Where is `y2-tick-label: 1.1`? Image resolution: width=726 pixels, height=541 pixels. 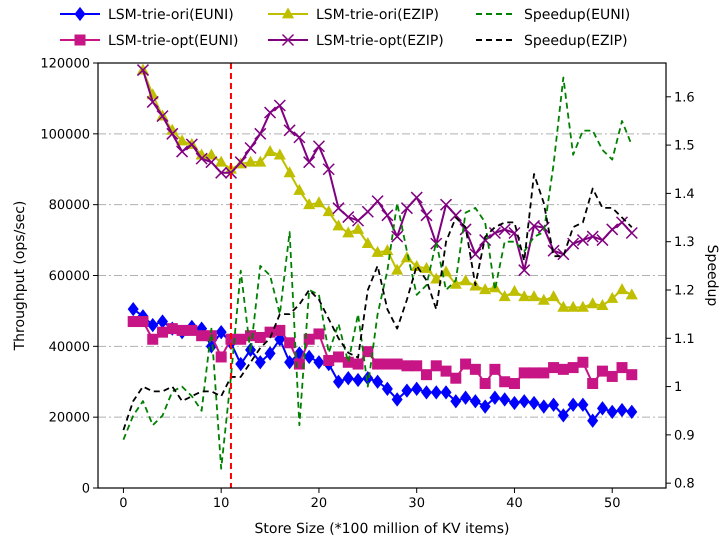
y2-tick-label: 1.1 is located at coordinates (684, 339).